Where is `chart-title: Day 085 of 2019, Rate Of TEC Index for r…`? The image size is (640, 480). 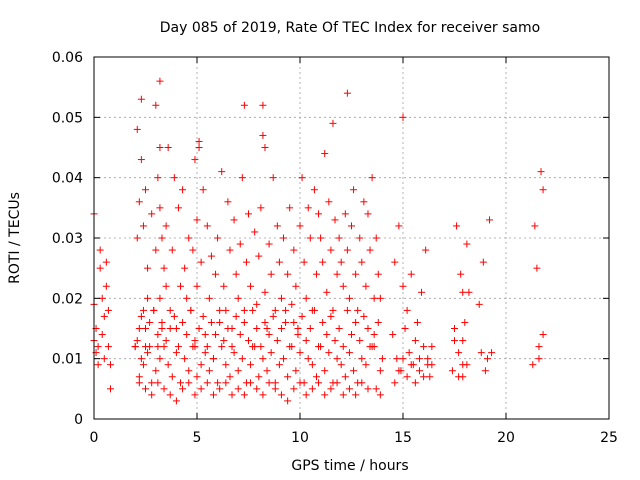
chart-title: Day 085 of 2019, Rate Of TEC Index for r… is located at coordinates (350, 28).